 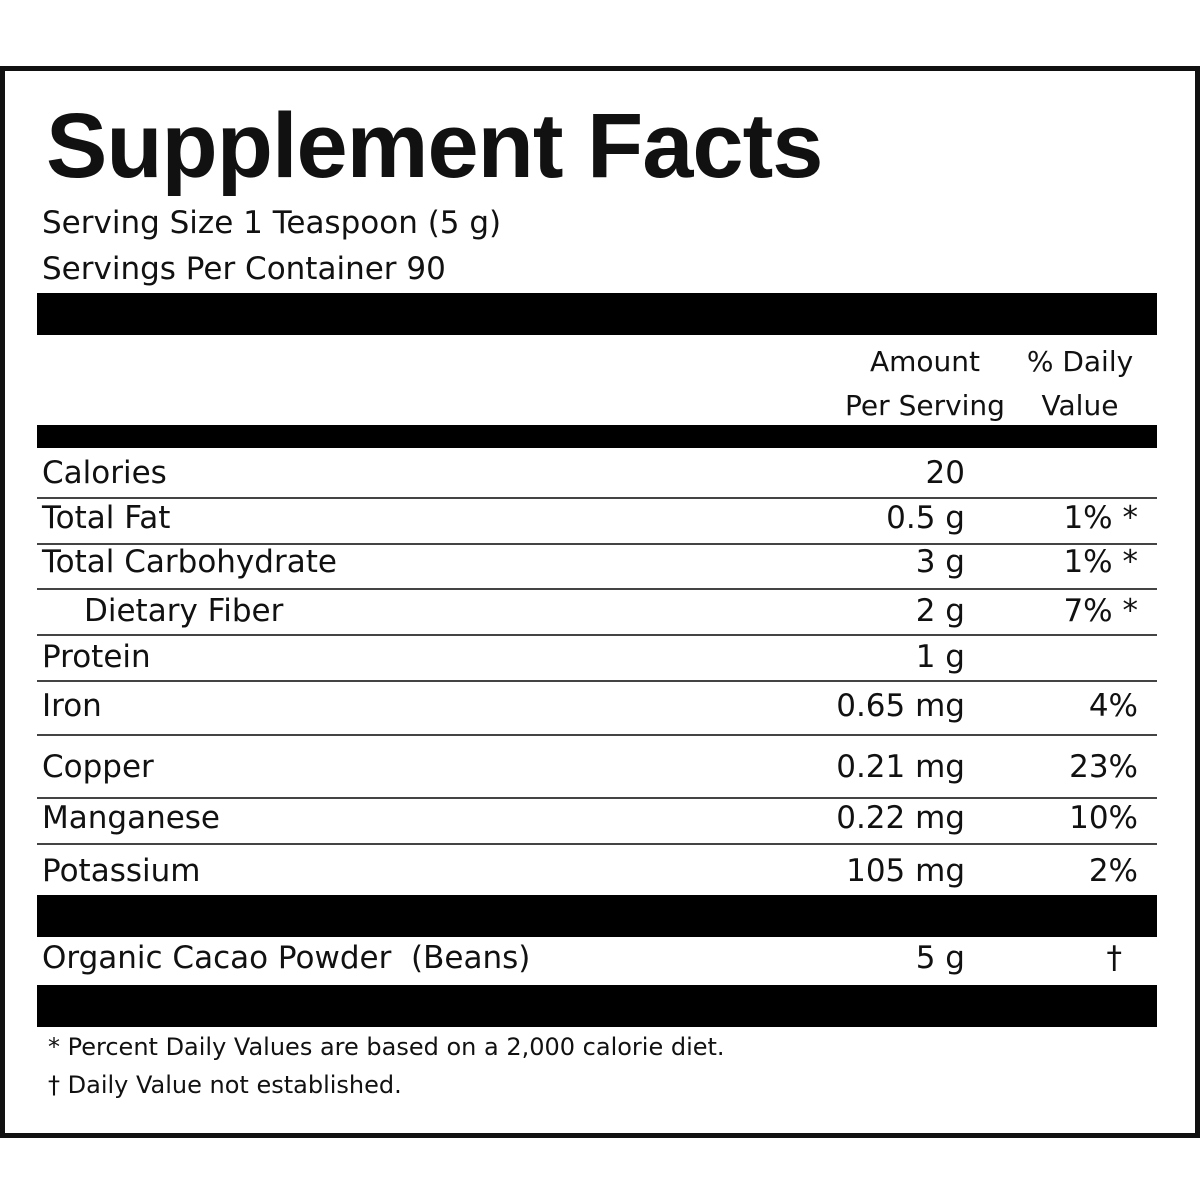 I want to click on dv-header: % Daily Value, so click(x=1080, y=383).